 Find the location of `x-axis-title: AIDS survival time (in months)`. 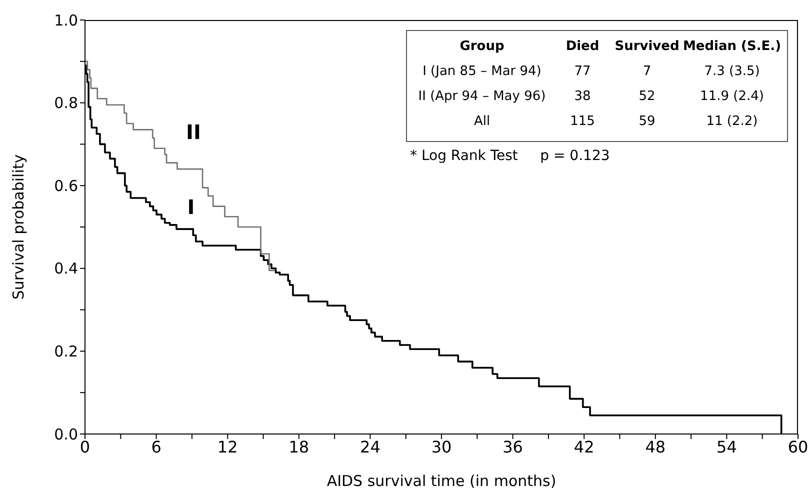

x-axis-title: AIDS survival time (in months) is located at coordinates (441, 481).